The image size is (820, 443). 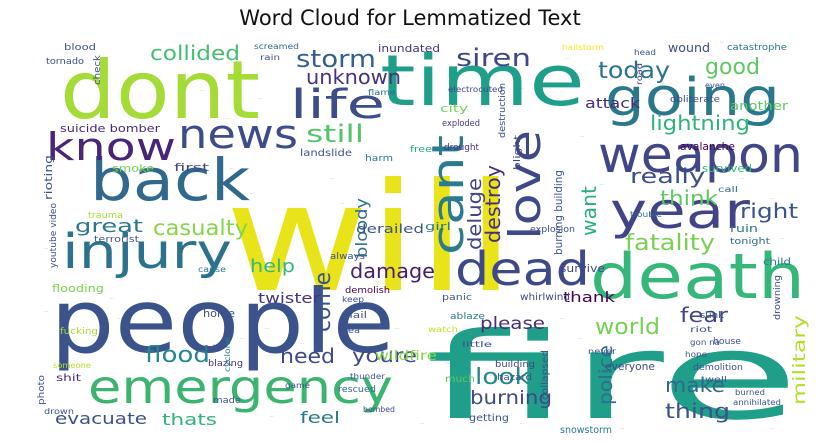 I want to click on word-world: world, so click(x=627, y=327).